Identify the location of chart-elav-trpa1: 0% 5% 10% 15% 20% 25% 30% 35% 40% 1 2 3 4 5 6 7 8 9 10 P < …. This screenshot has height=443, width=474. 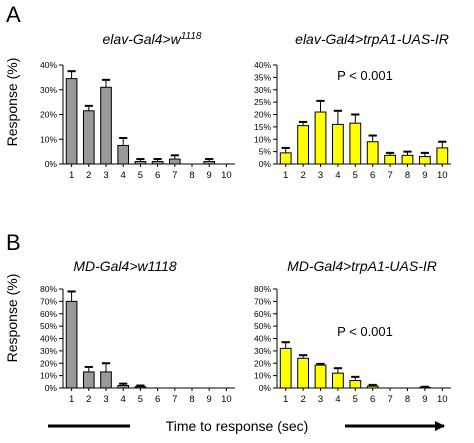
(352, 120).